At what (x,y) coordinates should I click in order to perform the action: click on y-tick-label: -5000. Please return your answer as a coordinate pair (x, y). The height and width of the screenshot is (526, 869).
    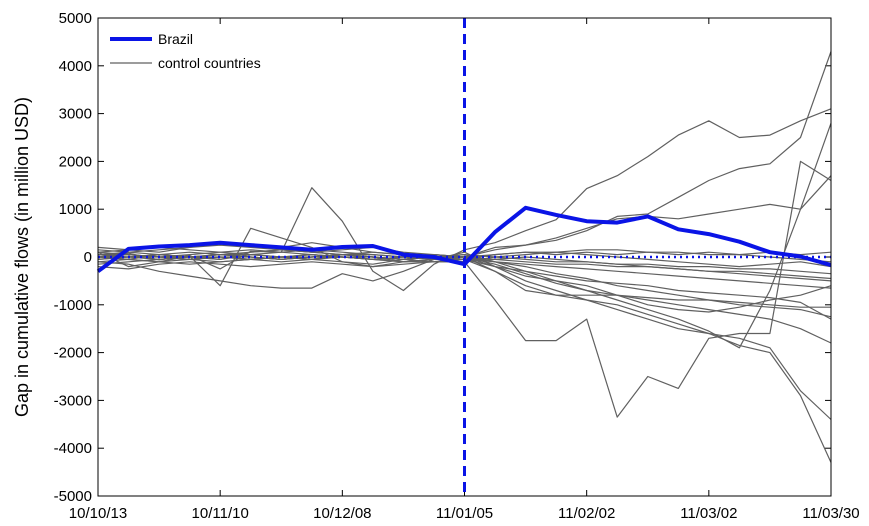
    Looking at the image, I should click on (73, 496).